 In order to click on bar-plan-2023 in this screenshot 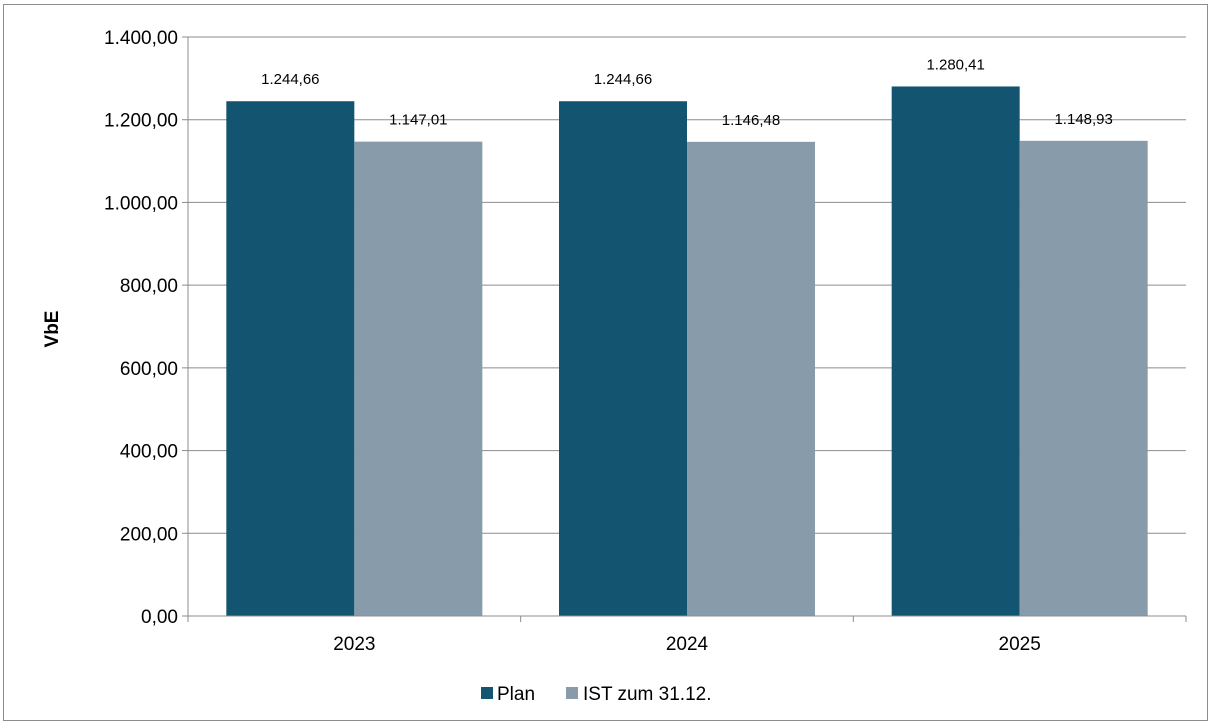, I will do `click(290, 358)`.